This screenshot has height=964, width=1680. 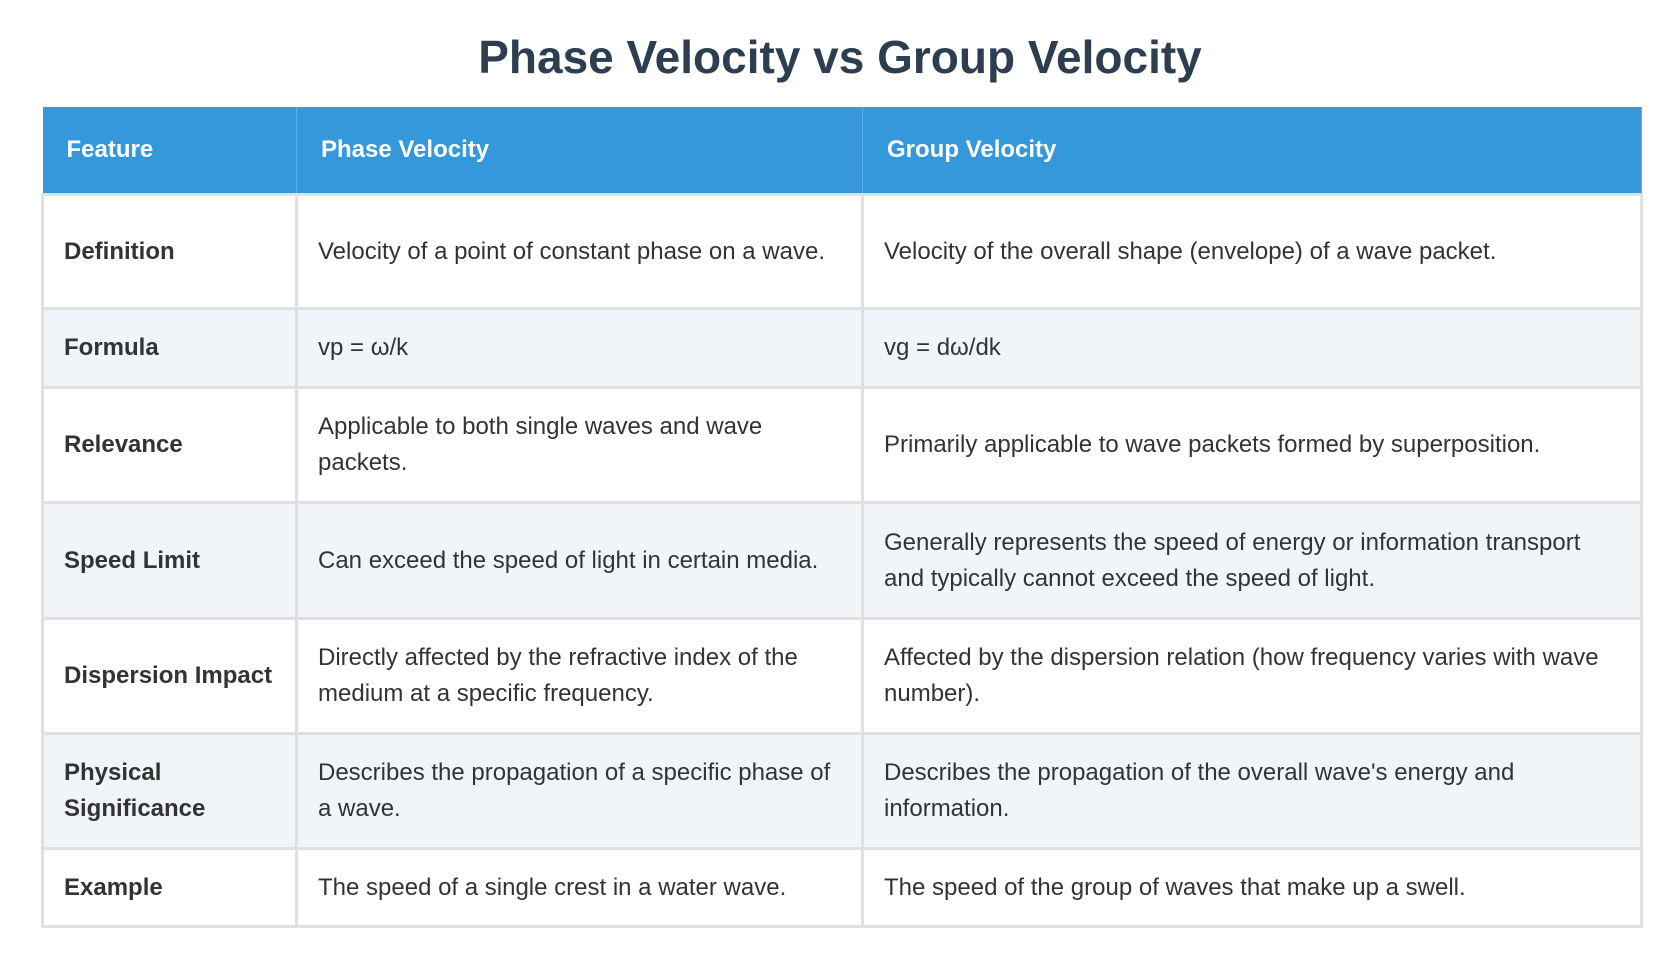 What do you see at coordinates (1252, 151) in the screenshot?
I see `header-group-velocity: Group Velocity` at bounding box center [1252, 151].